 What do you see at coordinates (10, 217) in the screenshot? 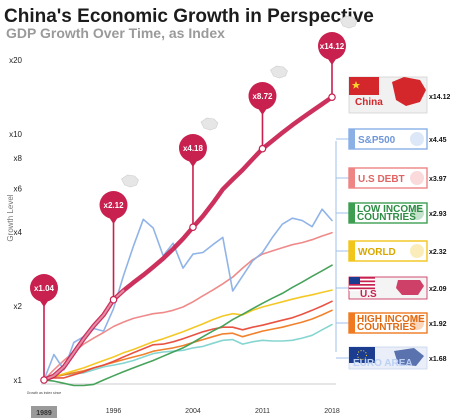
I see `y-axis-label: Growth Level` at bounding box center [10, 217].